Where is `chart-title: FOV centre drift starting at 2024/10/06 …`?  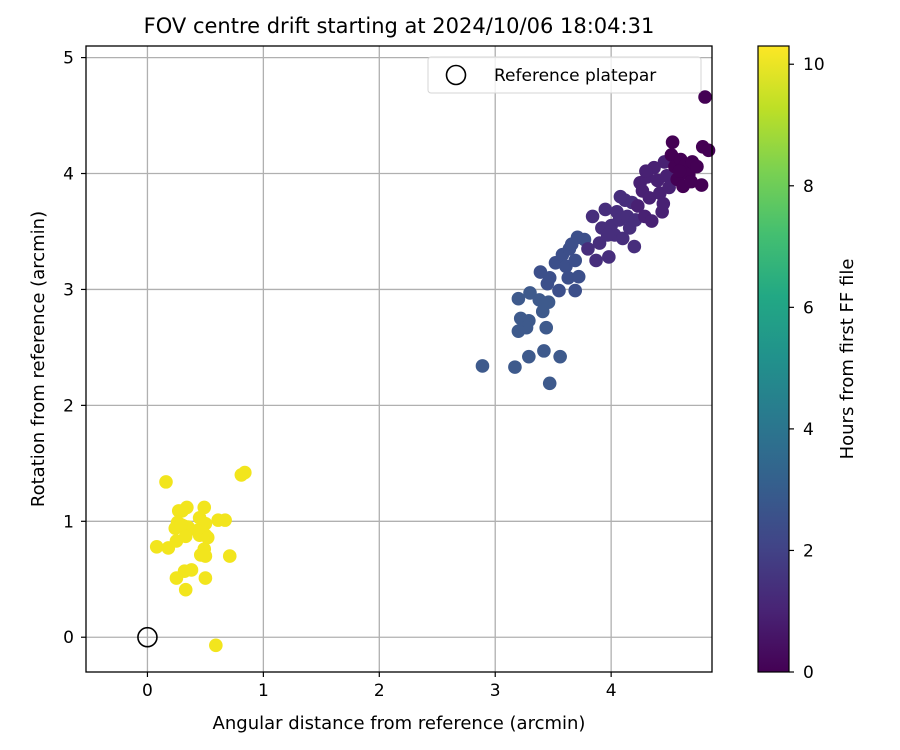 chart-title: FOV centre drift starting at 2024/10/06 … is located at coordinates (399, 26).